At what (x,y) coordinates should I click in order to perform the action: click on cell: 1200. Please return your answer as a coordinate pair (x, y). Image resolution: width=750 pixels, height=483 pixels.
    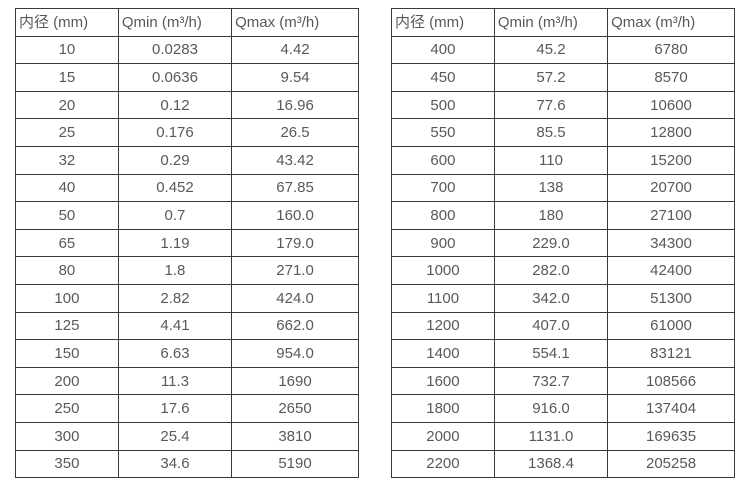
    Looking at the image, I should click on (443, 326).